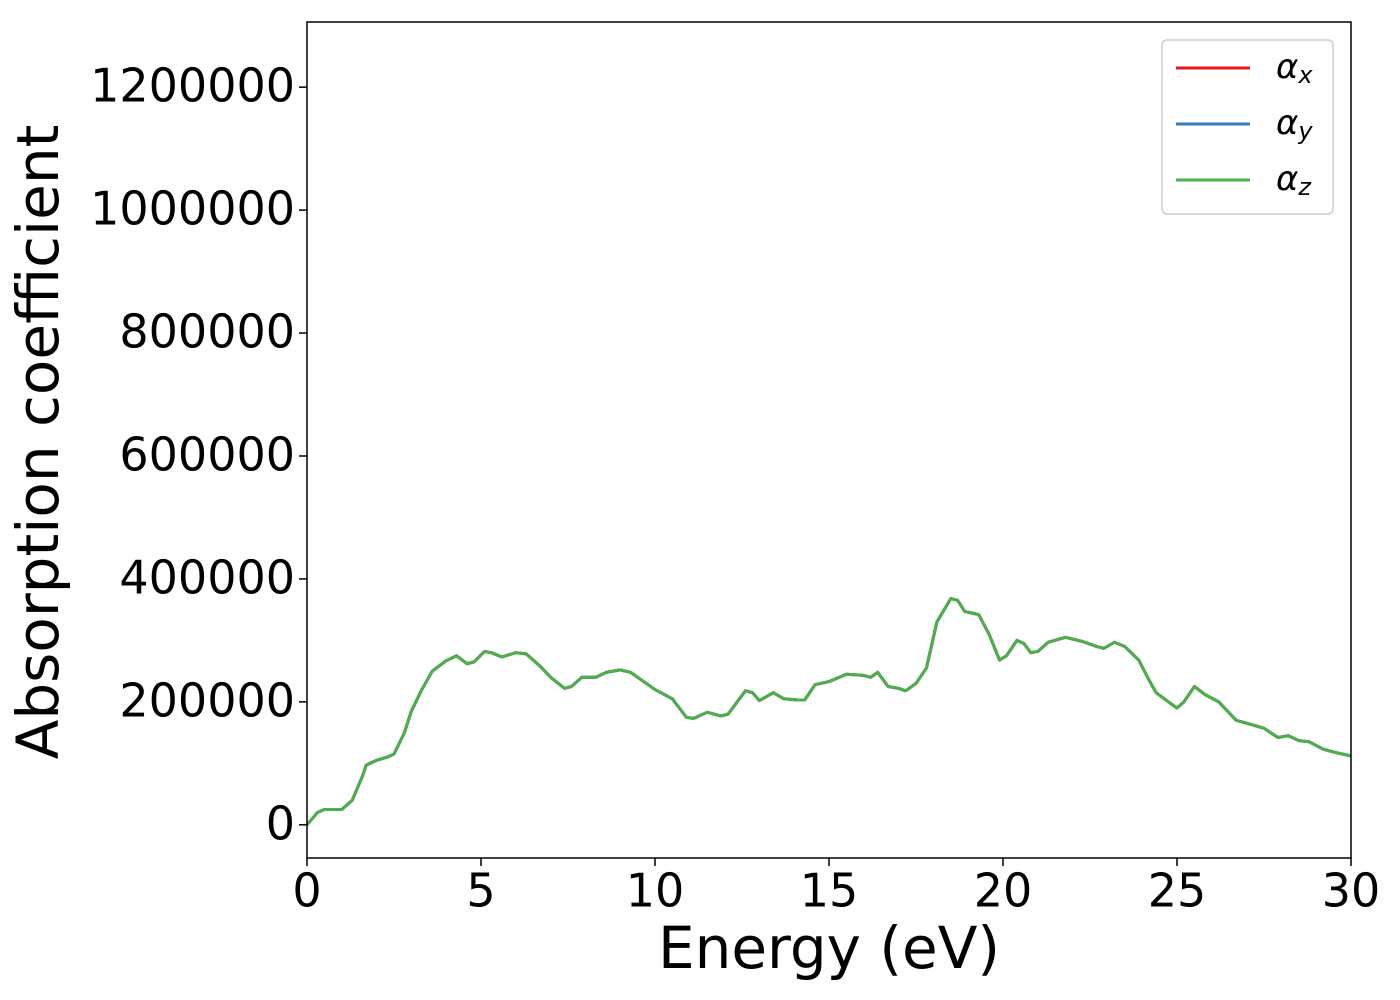 This screenshot has width=1400, height=1000. I want to click on y-tick-label: 0, so click(280, 823).